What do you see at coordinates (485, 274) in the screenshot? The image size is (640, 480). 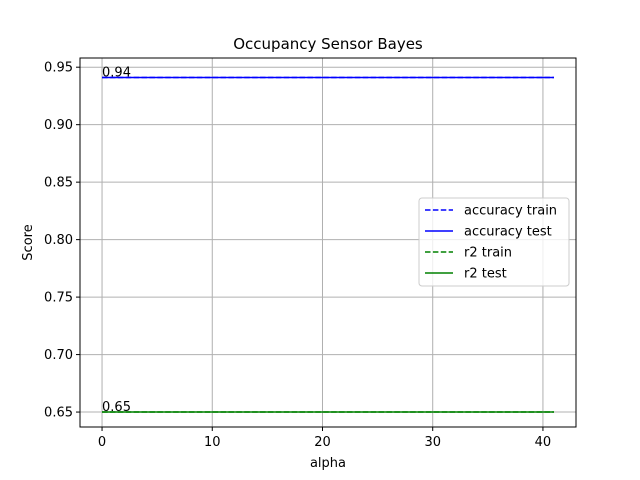 I see `legend-entry: r2 test` at bounding box center [485, 274].